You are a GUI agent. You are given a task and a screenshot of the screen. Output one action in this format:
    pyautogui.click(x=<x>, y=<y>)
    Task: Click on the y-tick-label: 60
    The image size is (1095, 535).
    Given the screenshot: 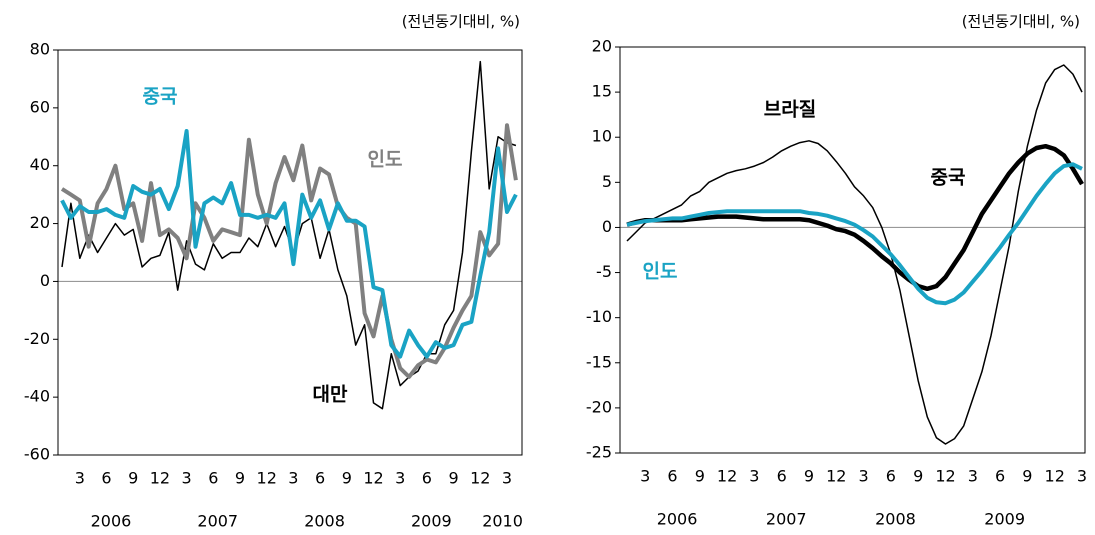 What is the action you would take?
    pyautogui.click(x=40, y=106)
    